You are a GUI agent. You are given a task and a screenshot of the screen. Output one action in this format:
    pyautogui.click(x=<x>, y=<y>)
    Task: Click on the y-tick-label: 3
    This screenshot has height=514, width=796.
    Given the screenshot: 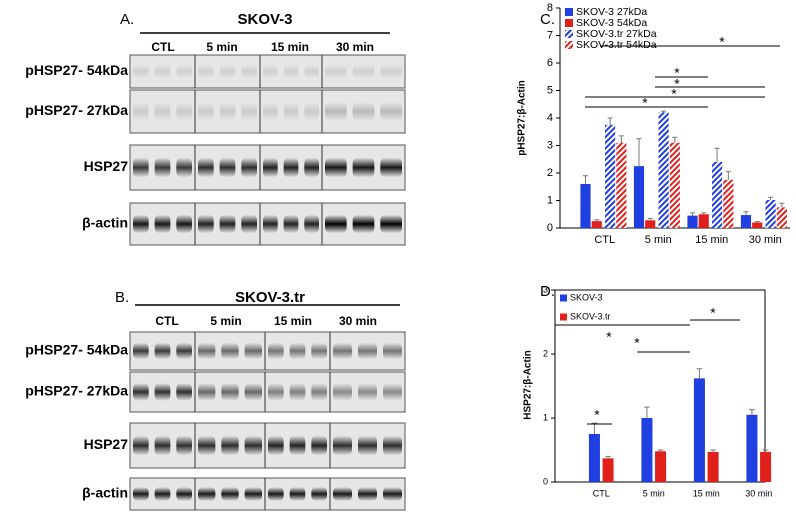 What is the action you would take?
    pyautogui.click(x=545, y=289)
    